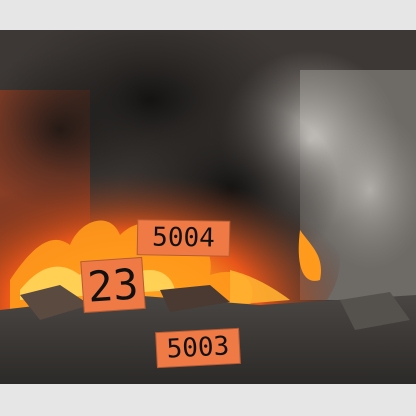 The height and width of the screenshot is (416, 416). I want to click on flames-low, so click(260, 287).